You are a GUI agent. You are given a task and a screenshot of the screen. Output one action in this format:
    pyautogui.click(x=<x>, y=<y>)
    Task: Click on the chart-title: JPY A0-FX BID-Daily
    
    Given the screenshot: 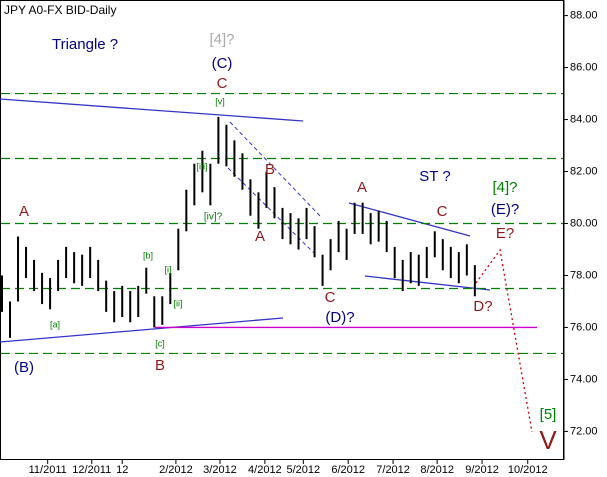 What is the action you would take?
    pyautogui.click(x=60, y=10)
    